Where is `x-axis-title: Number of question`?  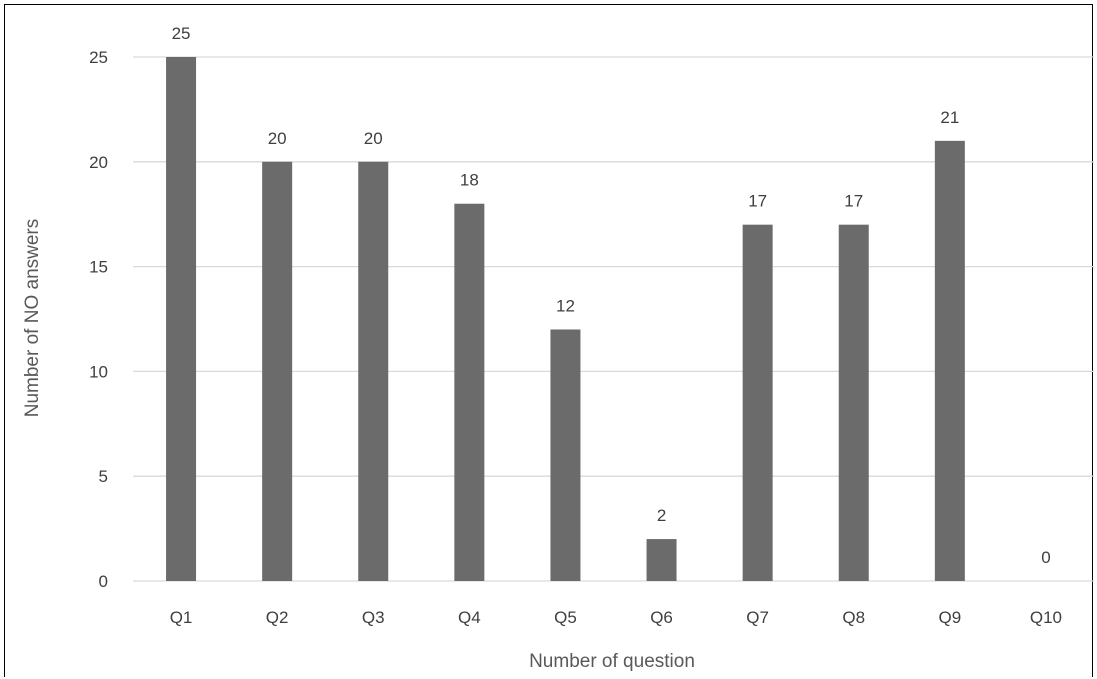
x-axis-title: Number of question is located at coordinates (612, 661).